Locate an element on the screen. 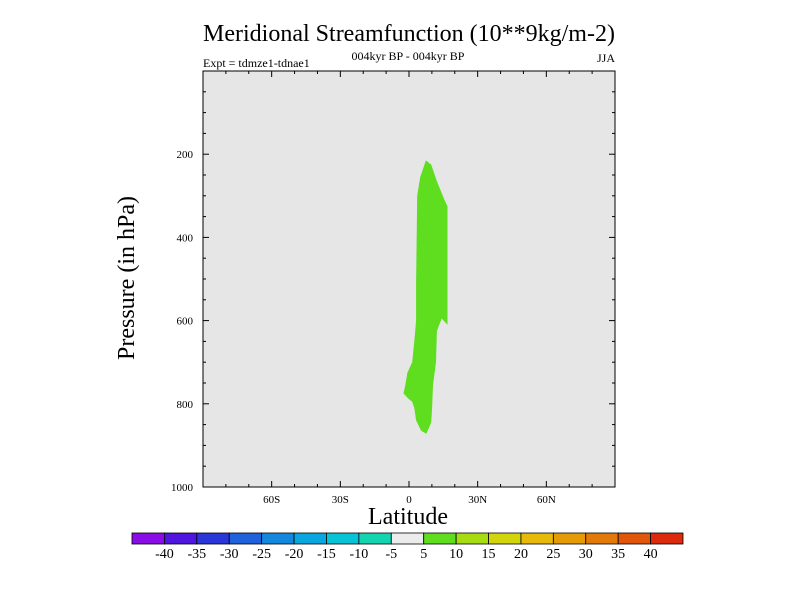 This screenshot has width=800, height=600. y-tick-label: 800 is located at coordinates (185, 405).